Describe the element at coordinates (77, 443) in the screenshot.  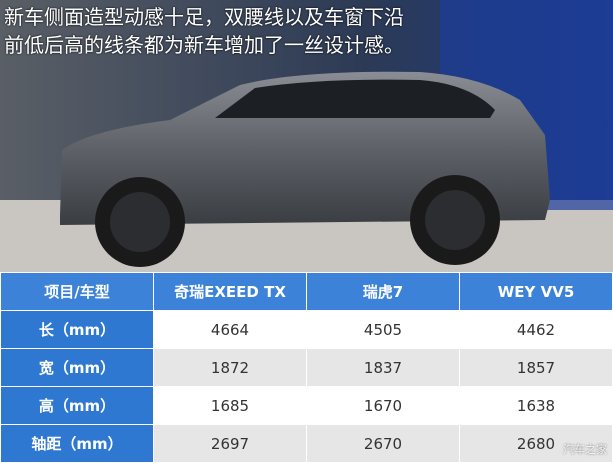
I see `row-label: 轴距（mm）` at that location.